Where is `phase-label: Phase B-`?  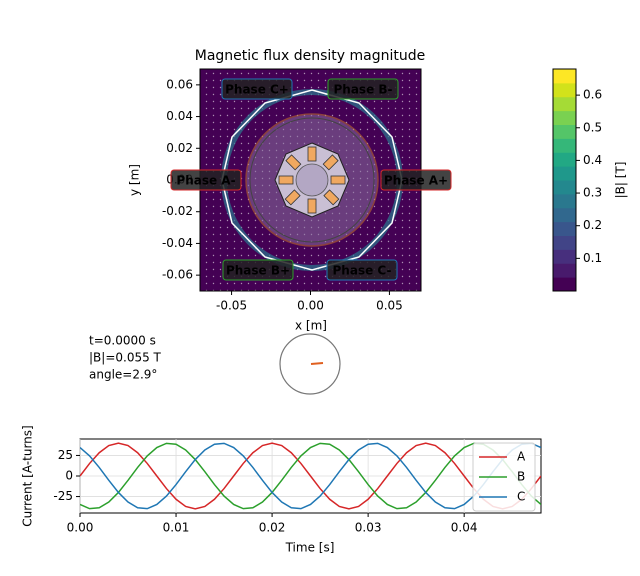
phase-label: Phase B- is located at coordinates (362, 90).